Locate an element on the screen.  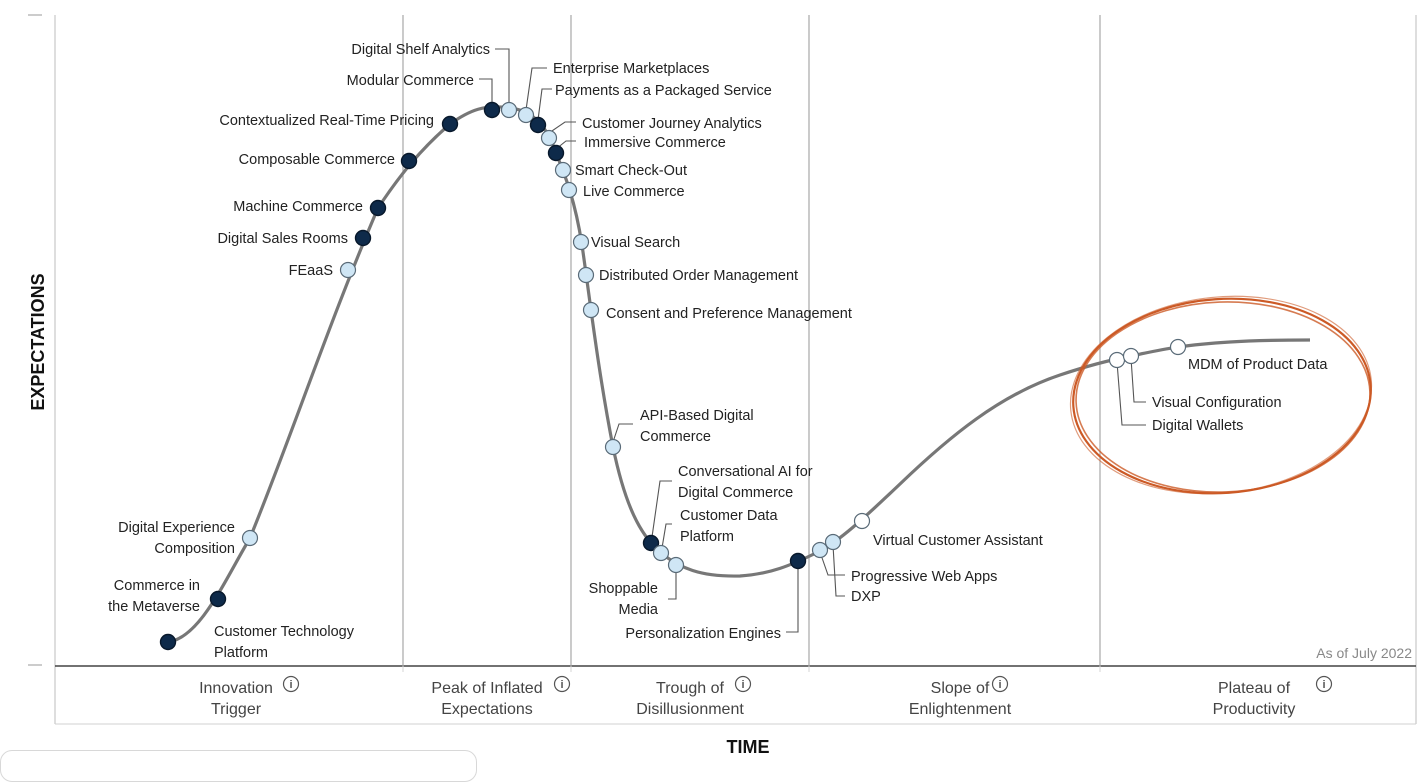
label-customer-data-platform: Customer Data Platform is located at coordinates (729, 526).